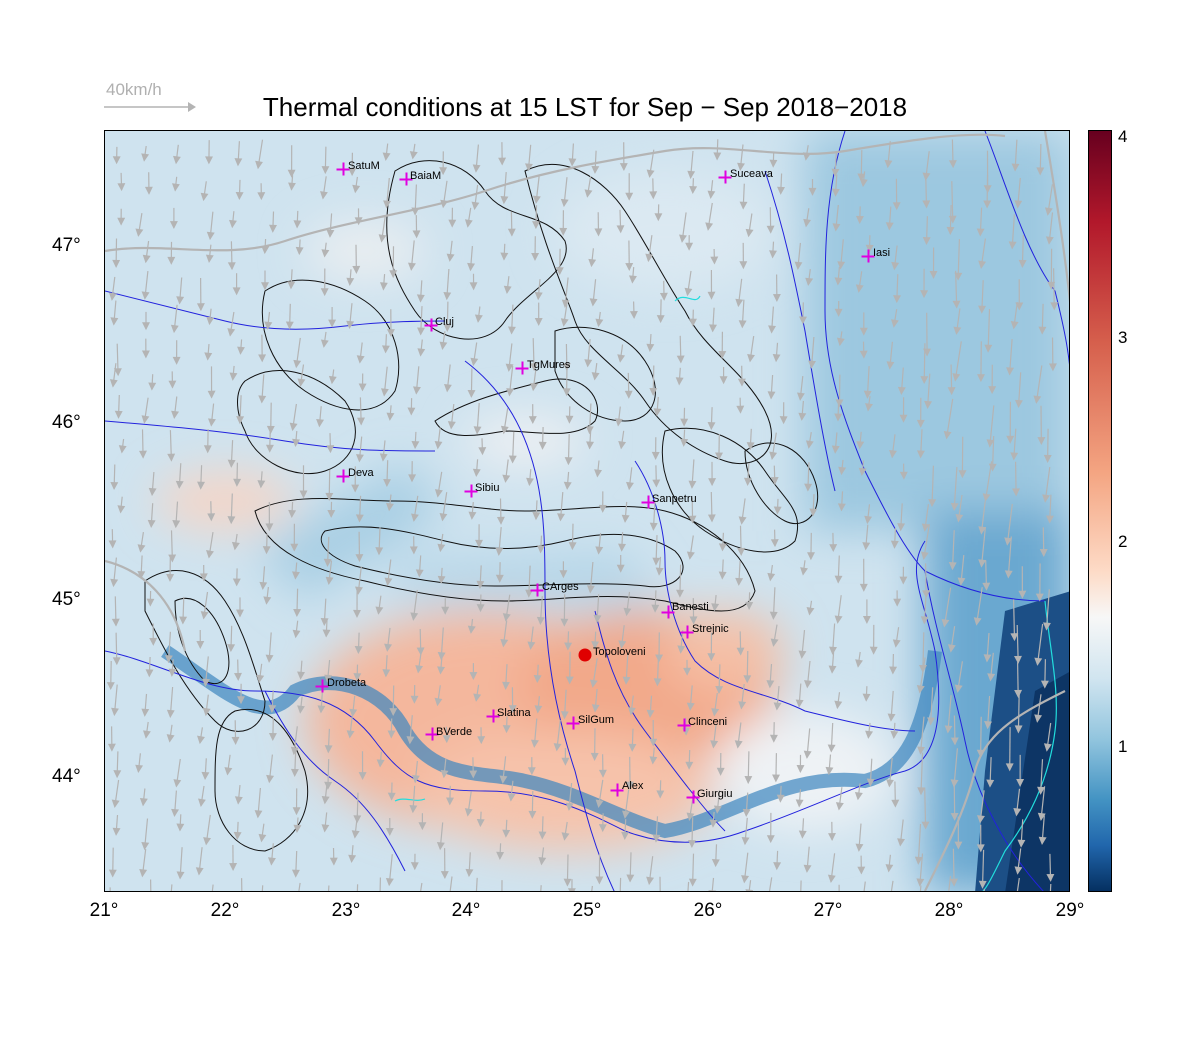 The height and width of the screenshot is (1050, 1200). I want to click on x-tick-25: 25°, so click(587, 910).